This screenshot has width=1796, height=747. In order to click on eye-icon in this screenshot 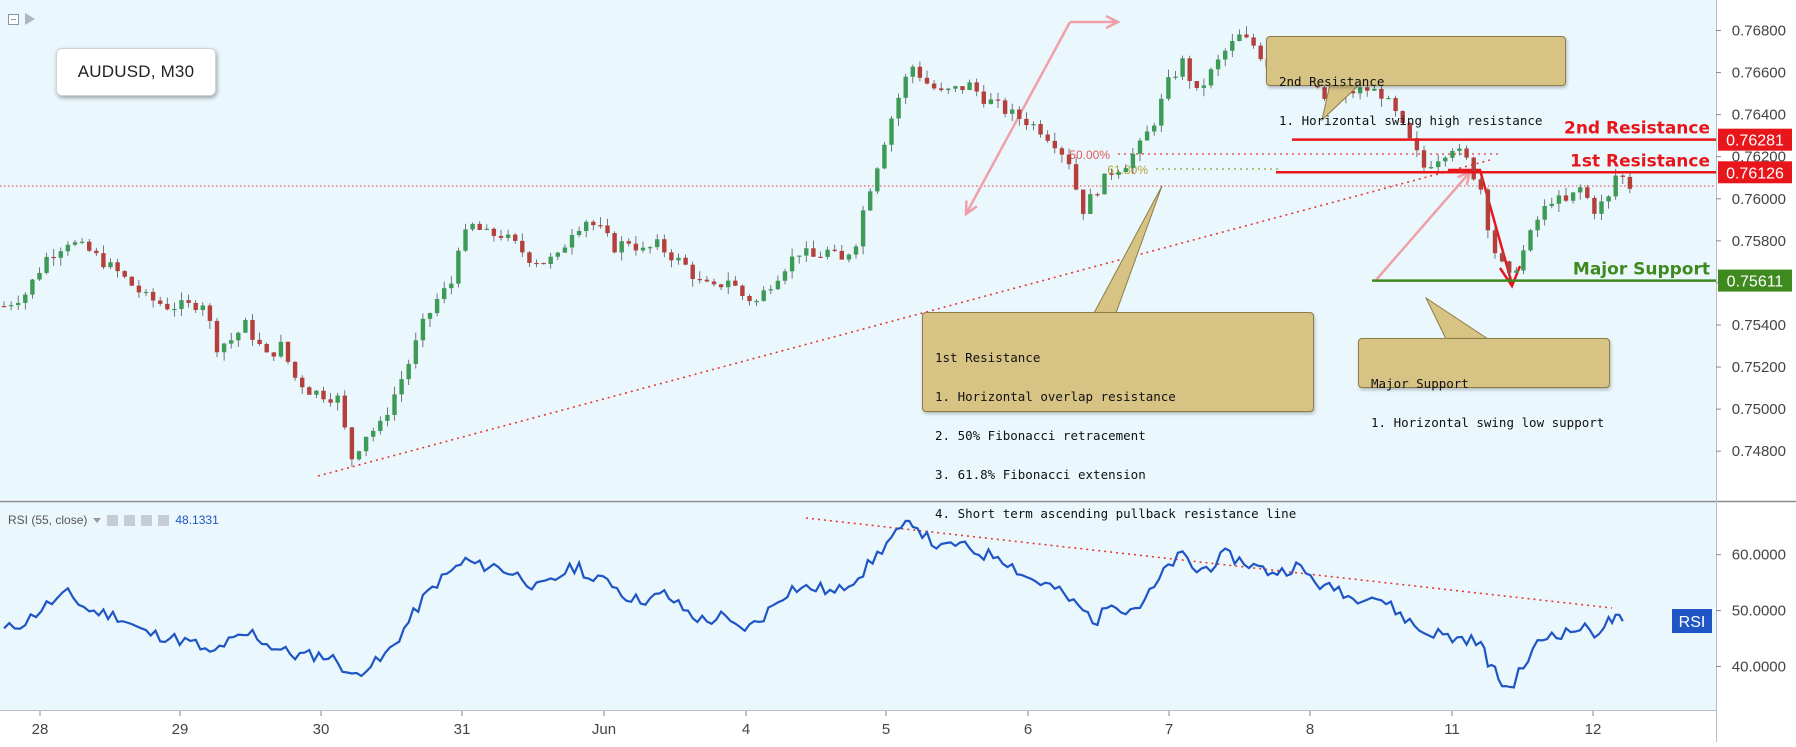, I will do `click(113, 520)`.